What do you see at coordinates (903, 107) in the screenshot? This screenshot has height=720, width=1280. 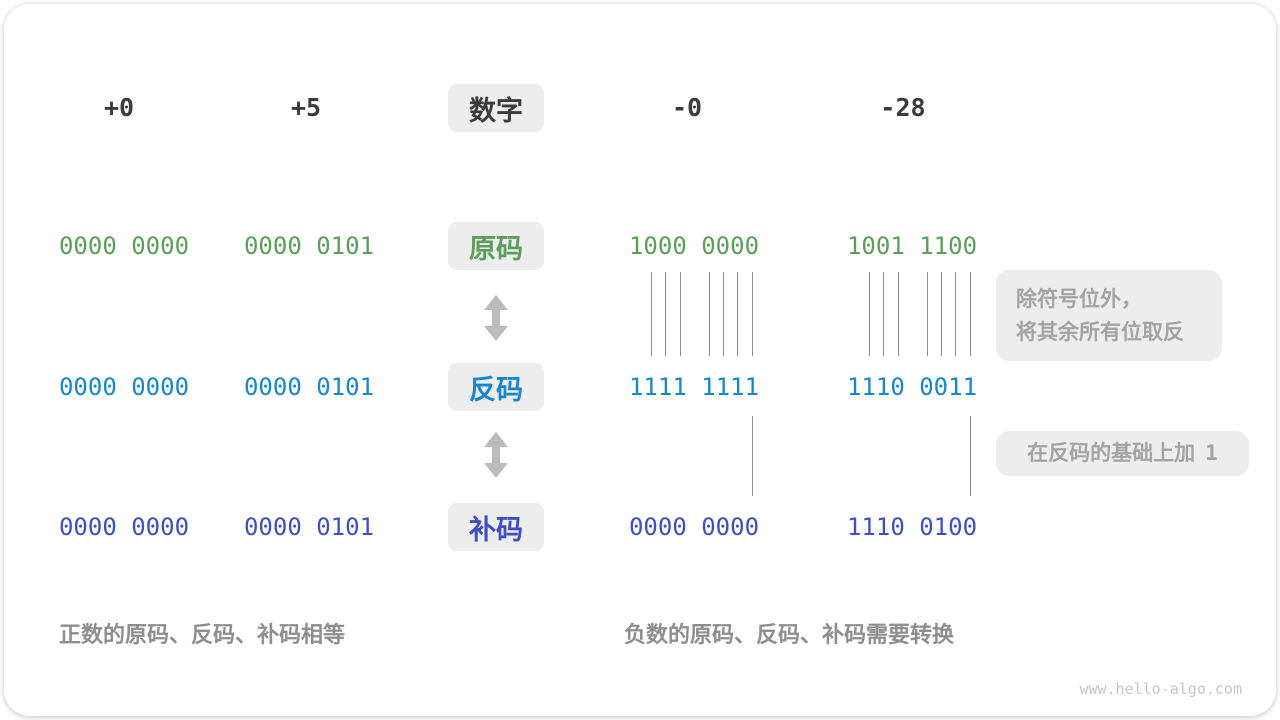 I see `header-minus-28: -28` at bounding box center [903, 107].